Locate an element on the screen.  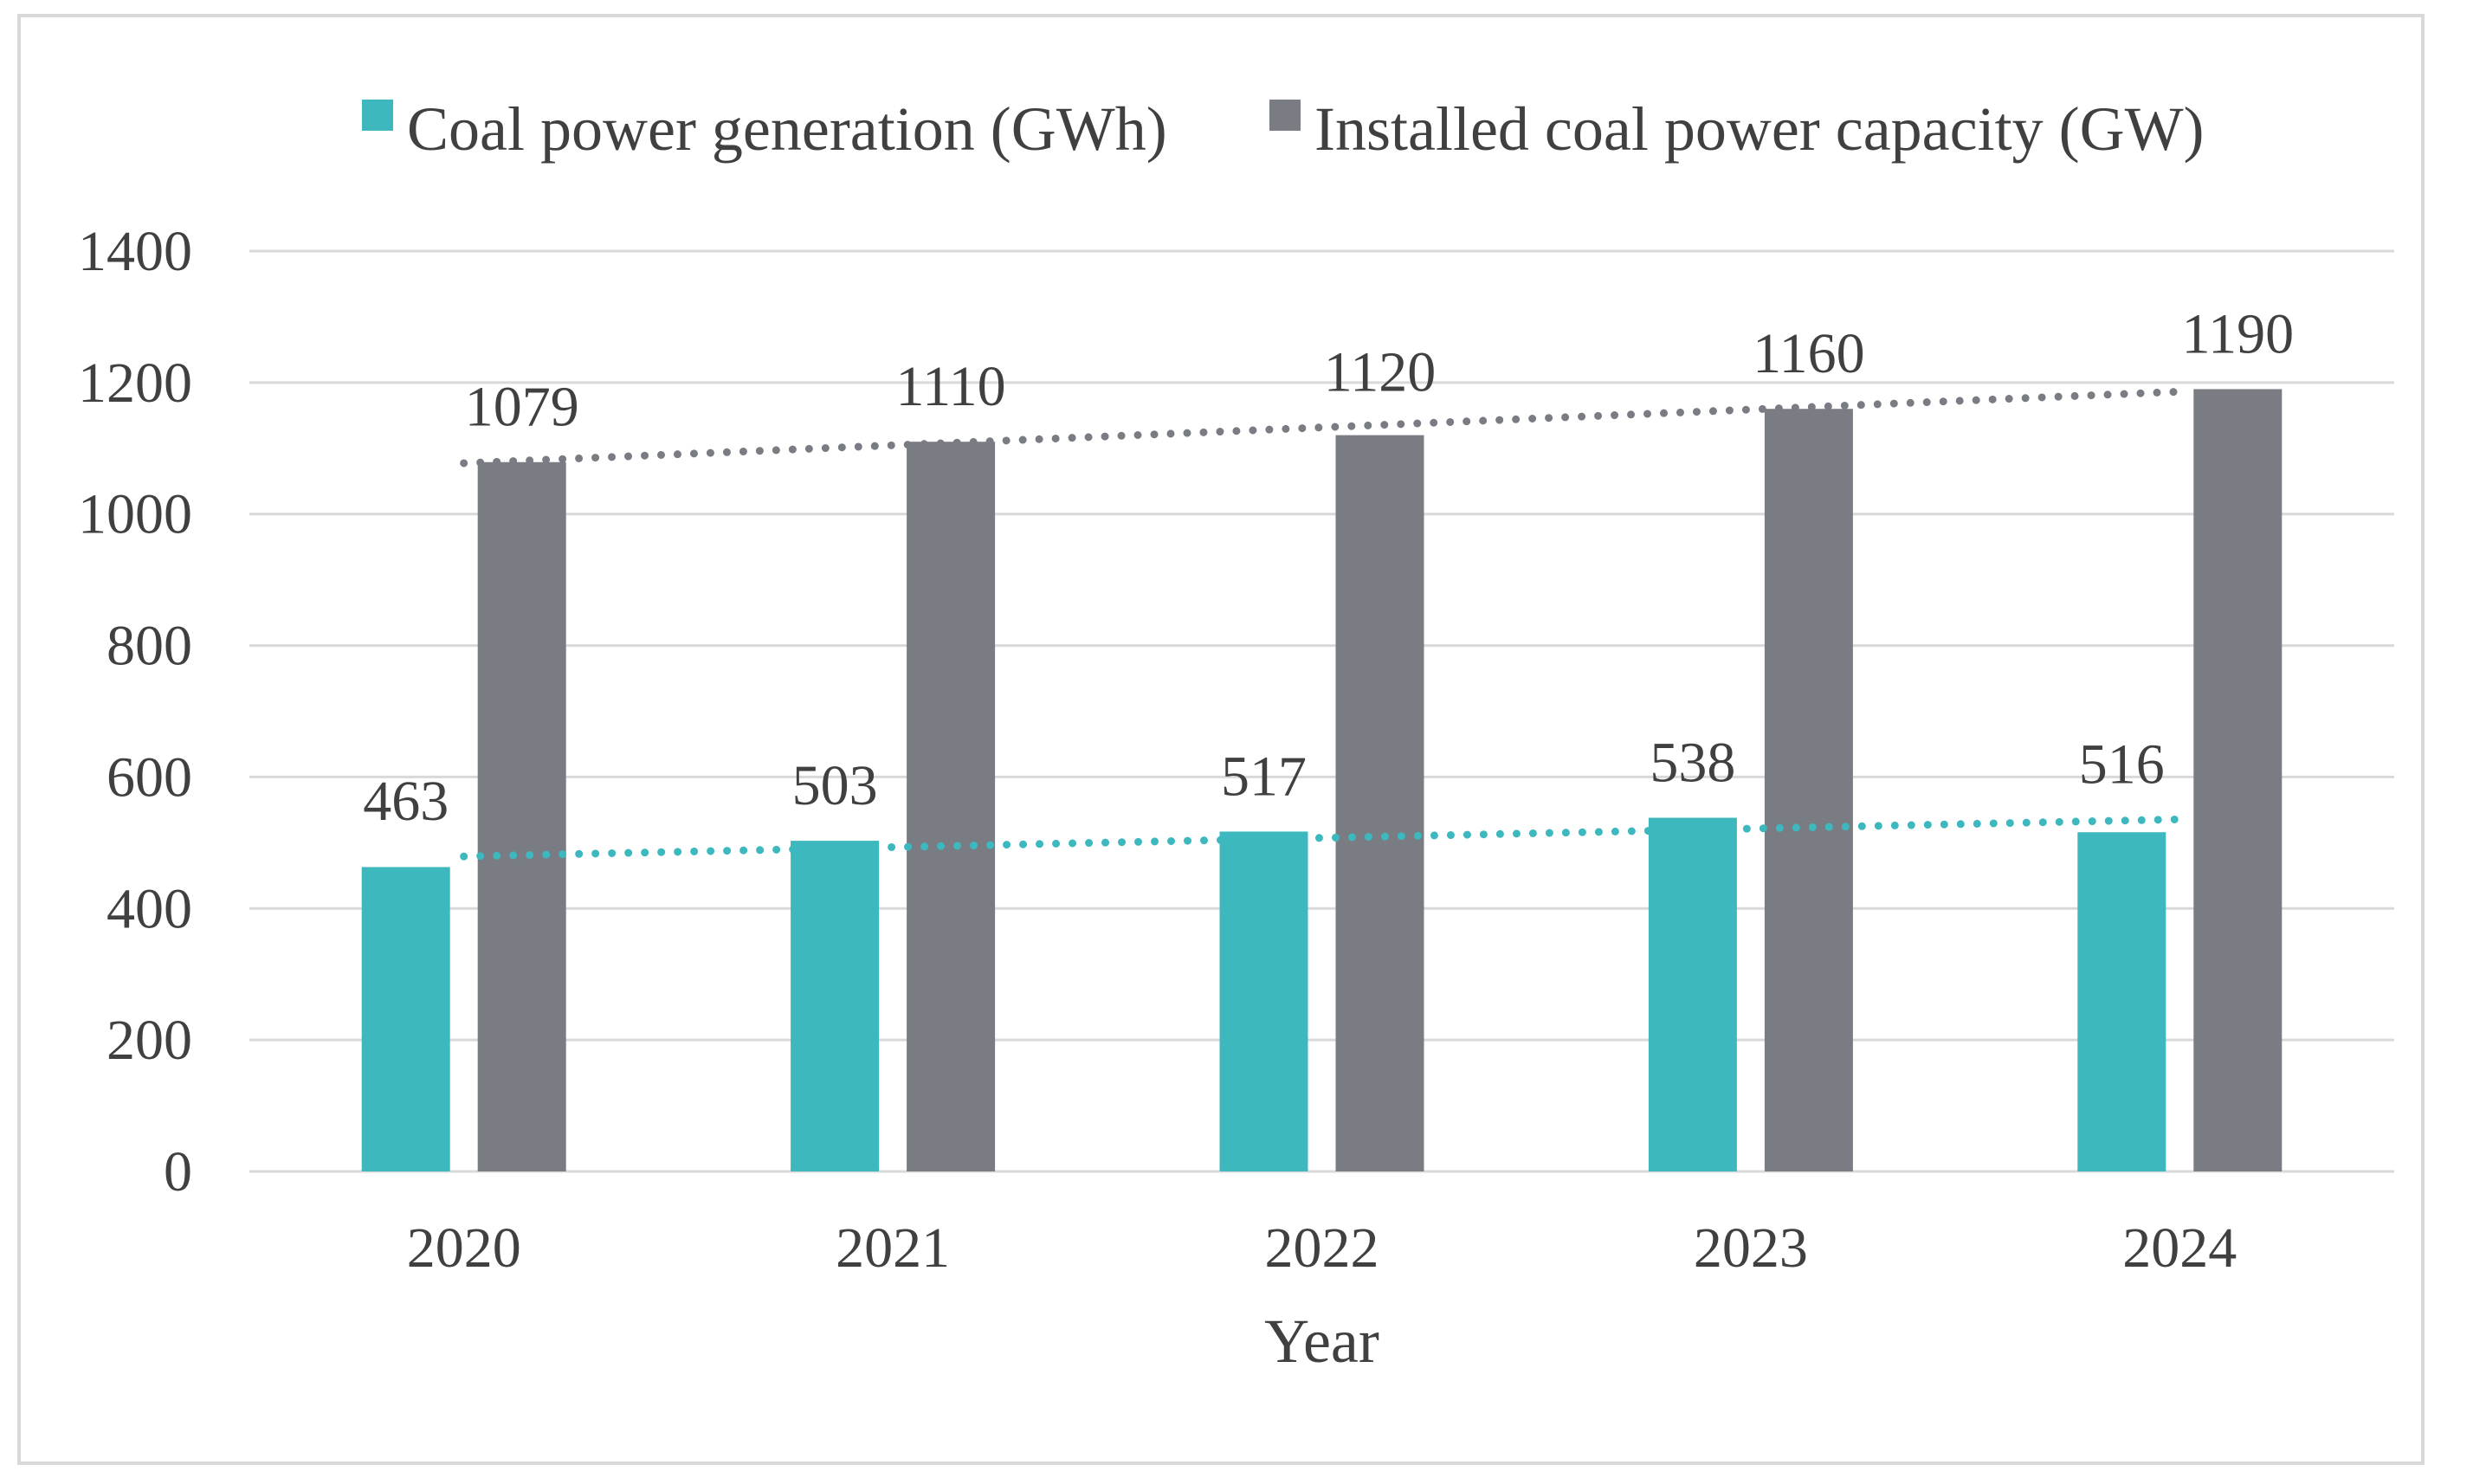
y-tick-label-1200: 1200 is located at coordinates (135, 383).